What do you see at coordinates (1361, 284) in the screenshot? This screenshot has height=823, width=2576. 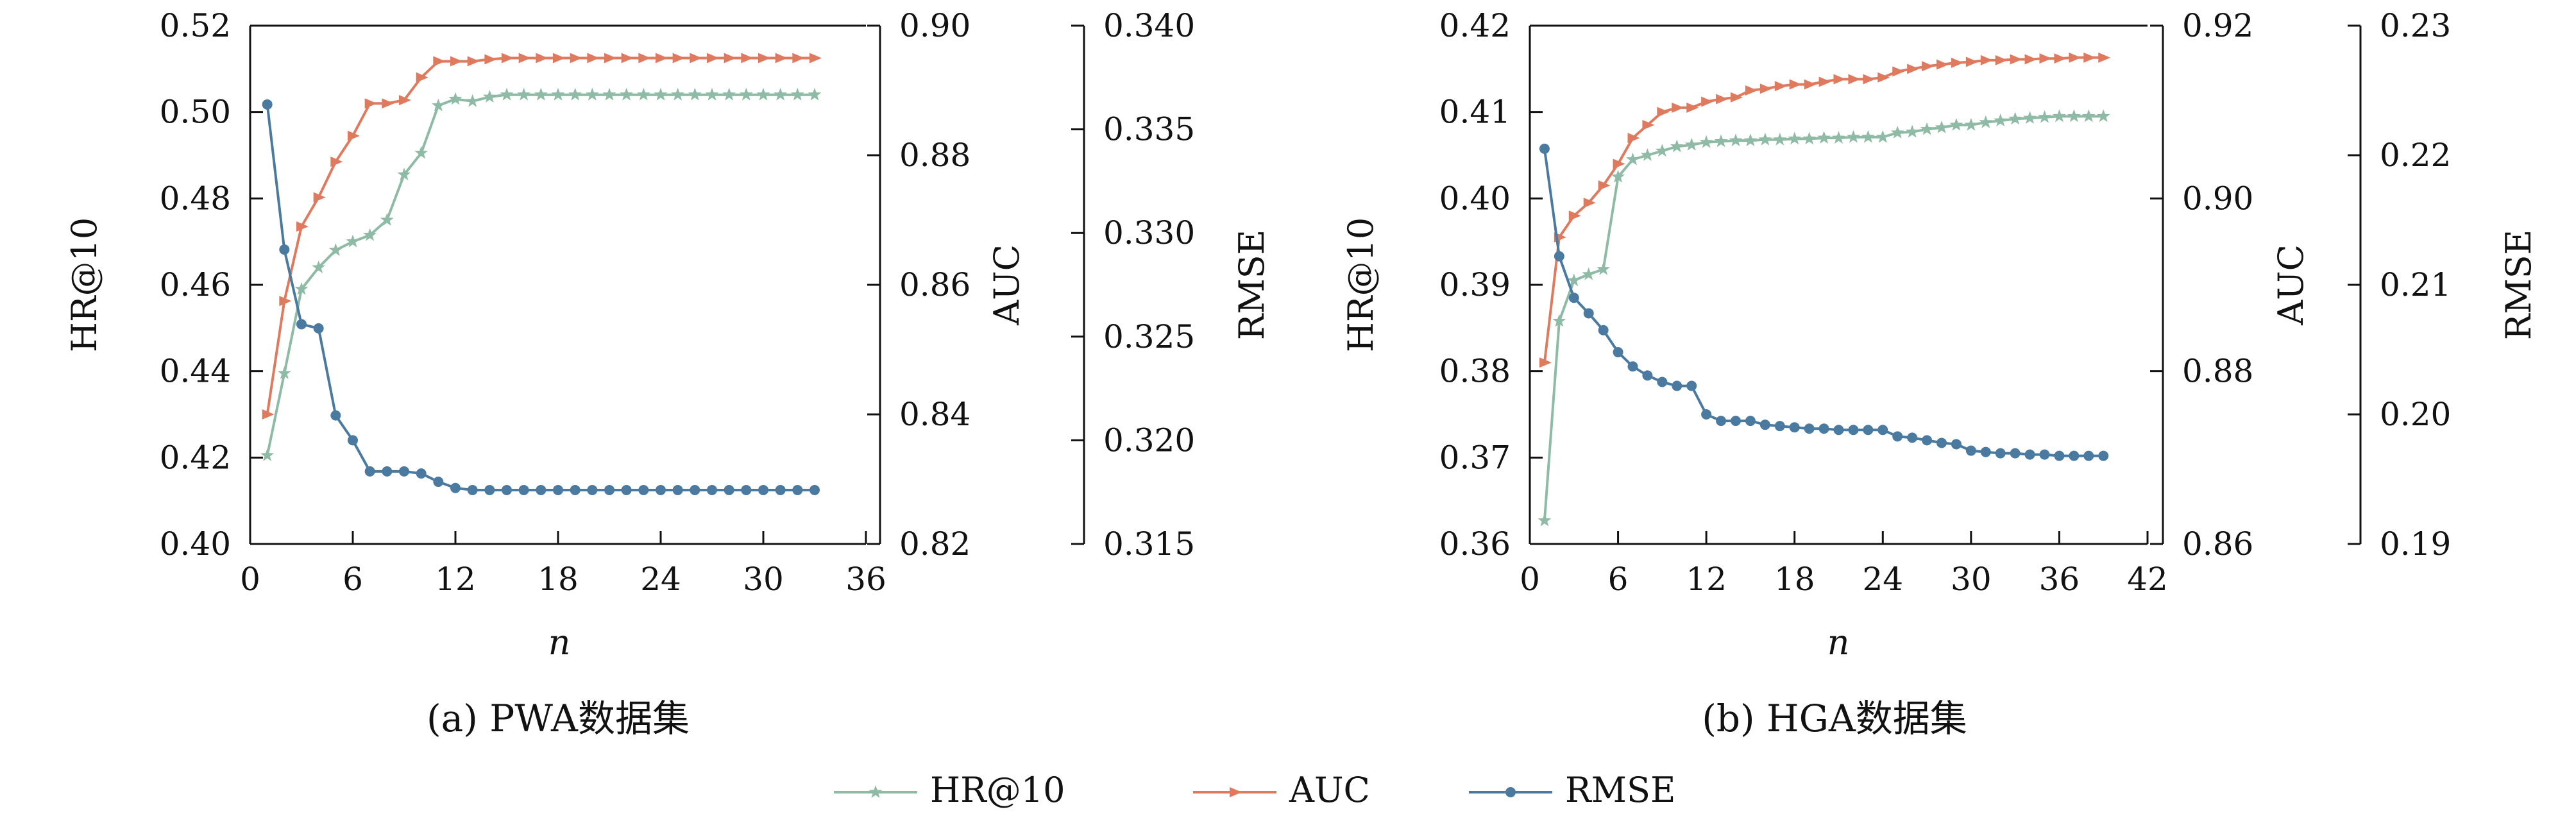 I see `hr-axis-label: HR@10` at bounding box center [1361, 284].